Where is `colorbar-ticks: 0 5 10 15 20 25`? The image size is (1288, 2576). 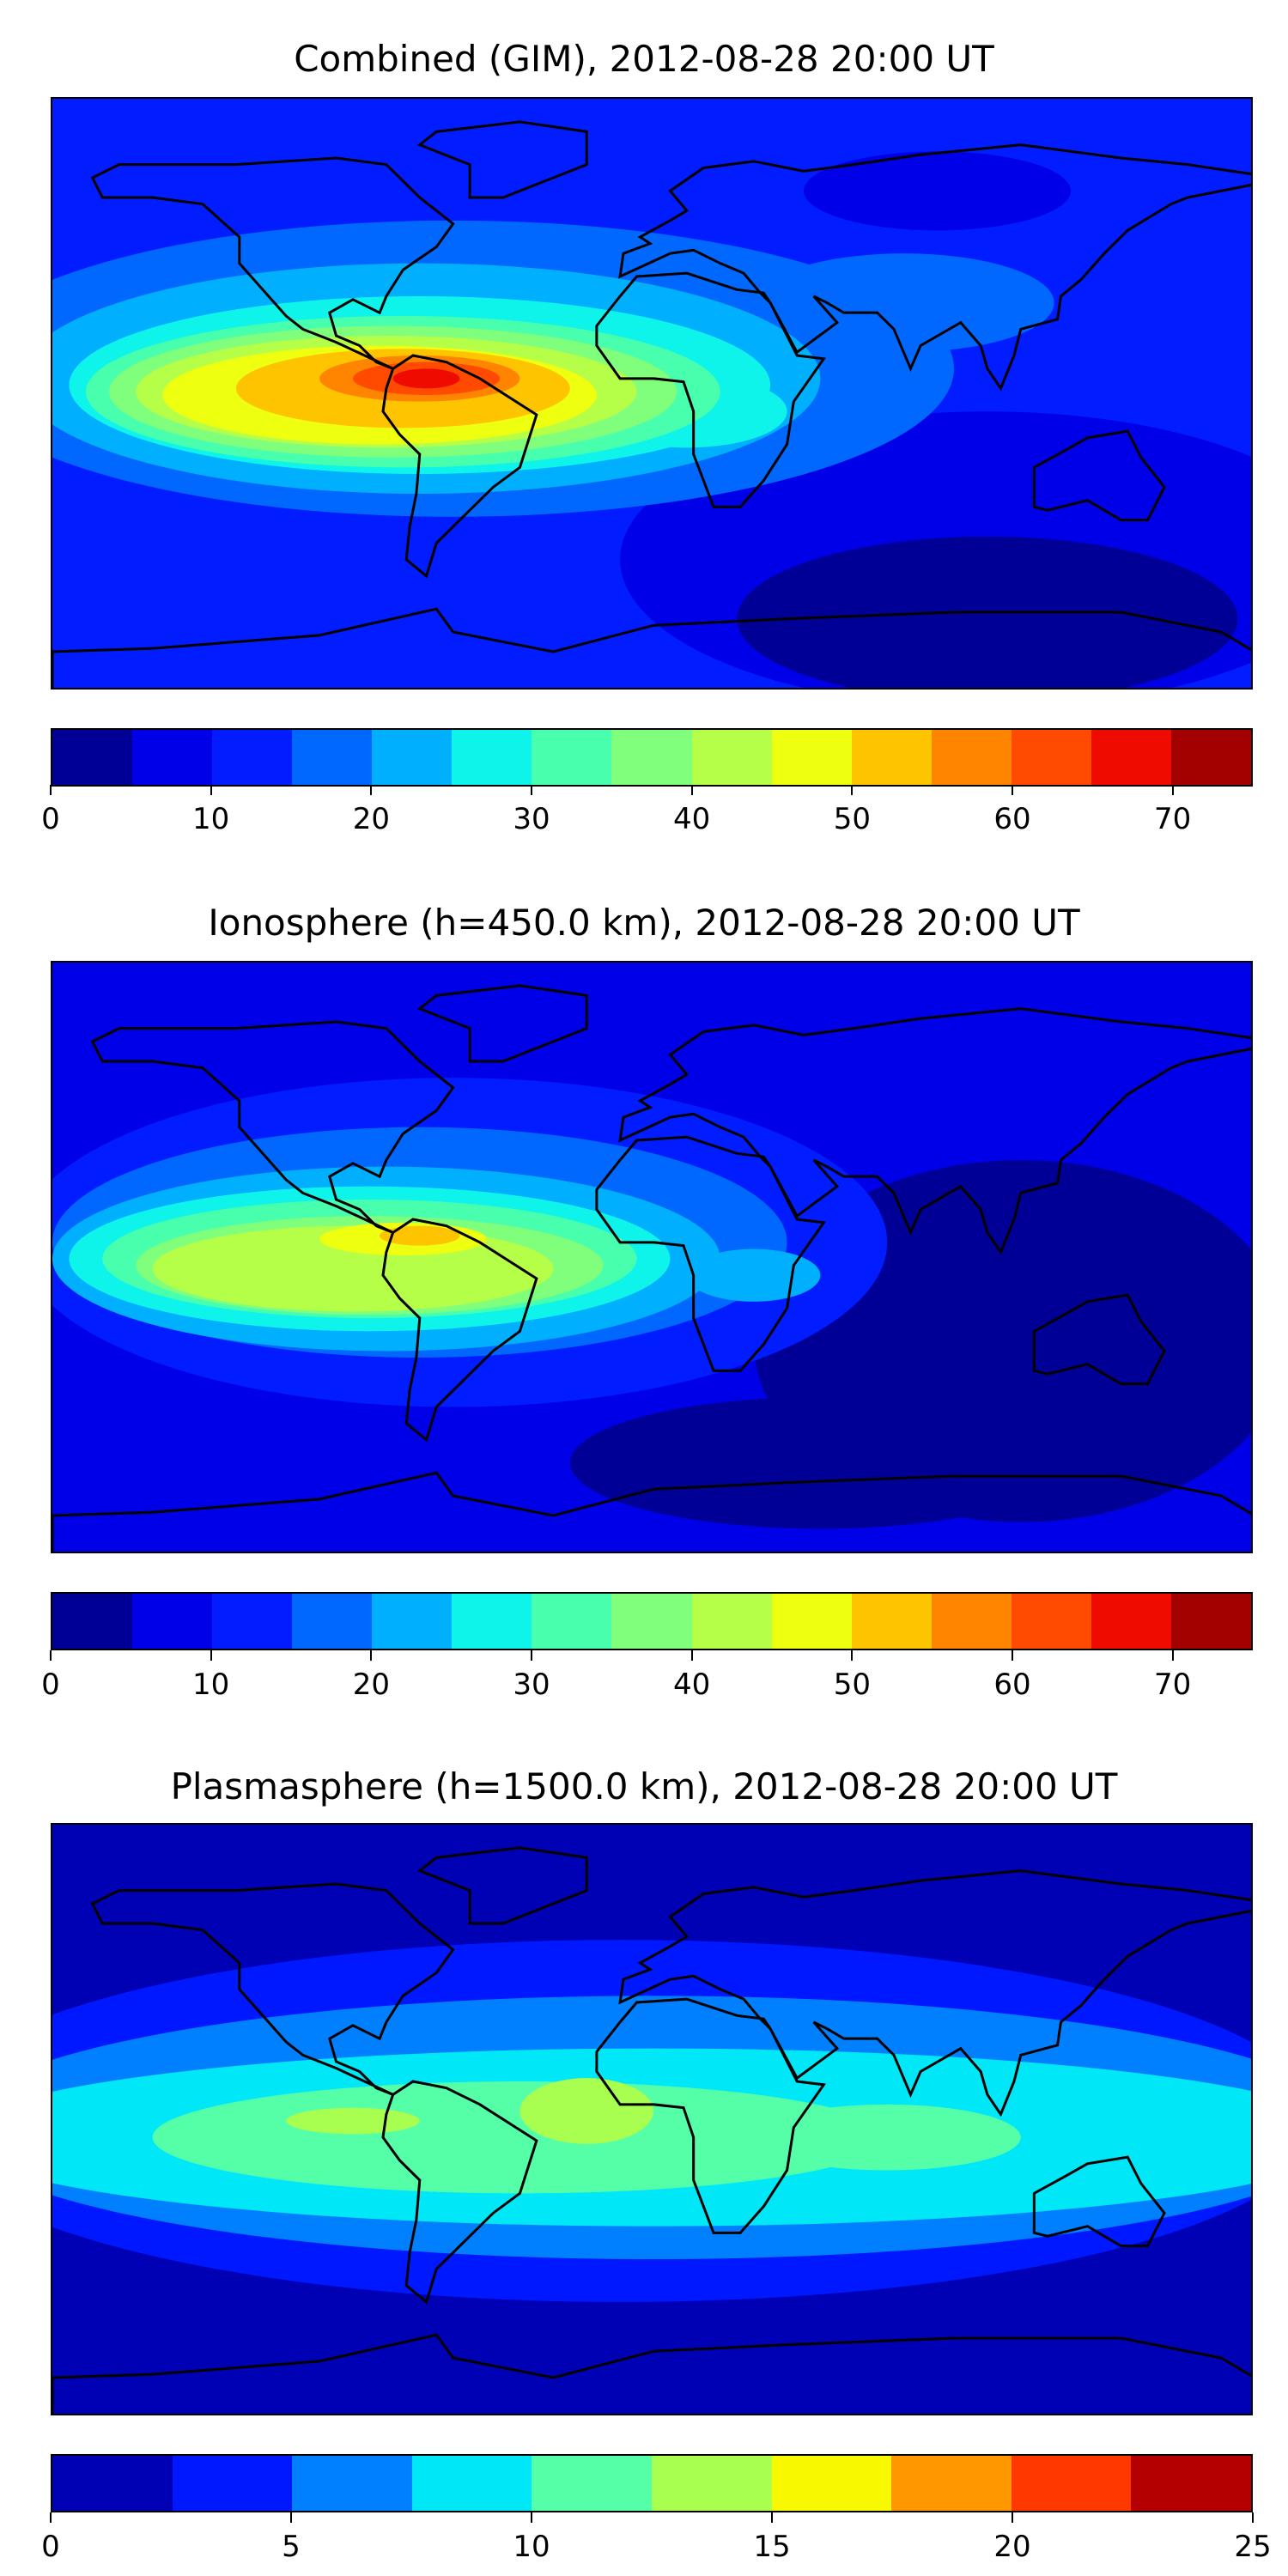 colorbar-ticks: 0 5 10 15 20 25 is located at coordinates (644, 2543).